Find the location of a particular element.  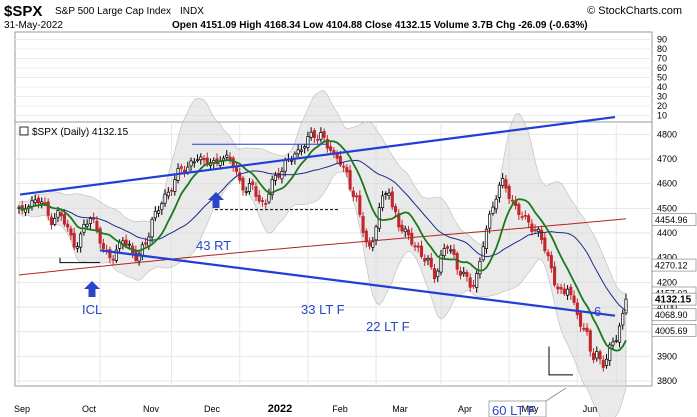

x-tick-label: Feb is located at coordinates (340, 409).